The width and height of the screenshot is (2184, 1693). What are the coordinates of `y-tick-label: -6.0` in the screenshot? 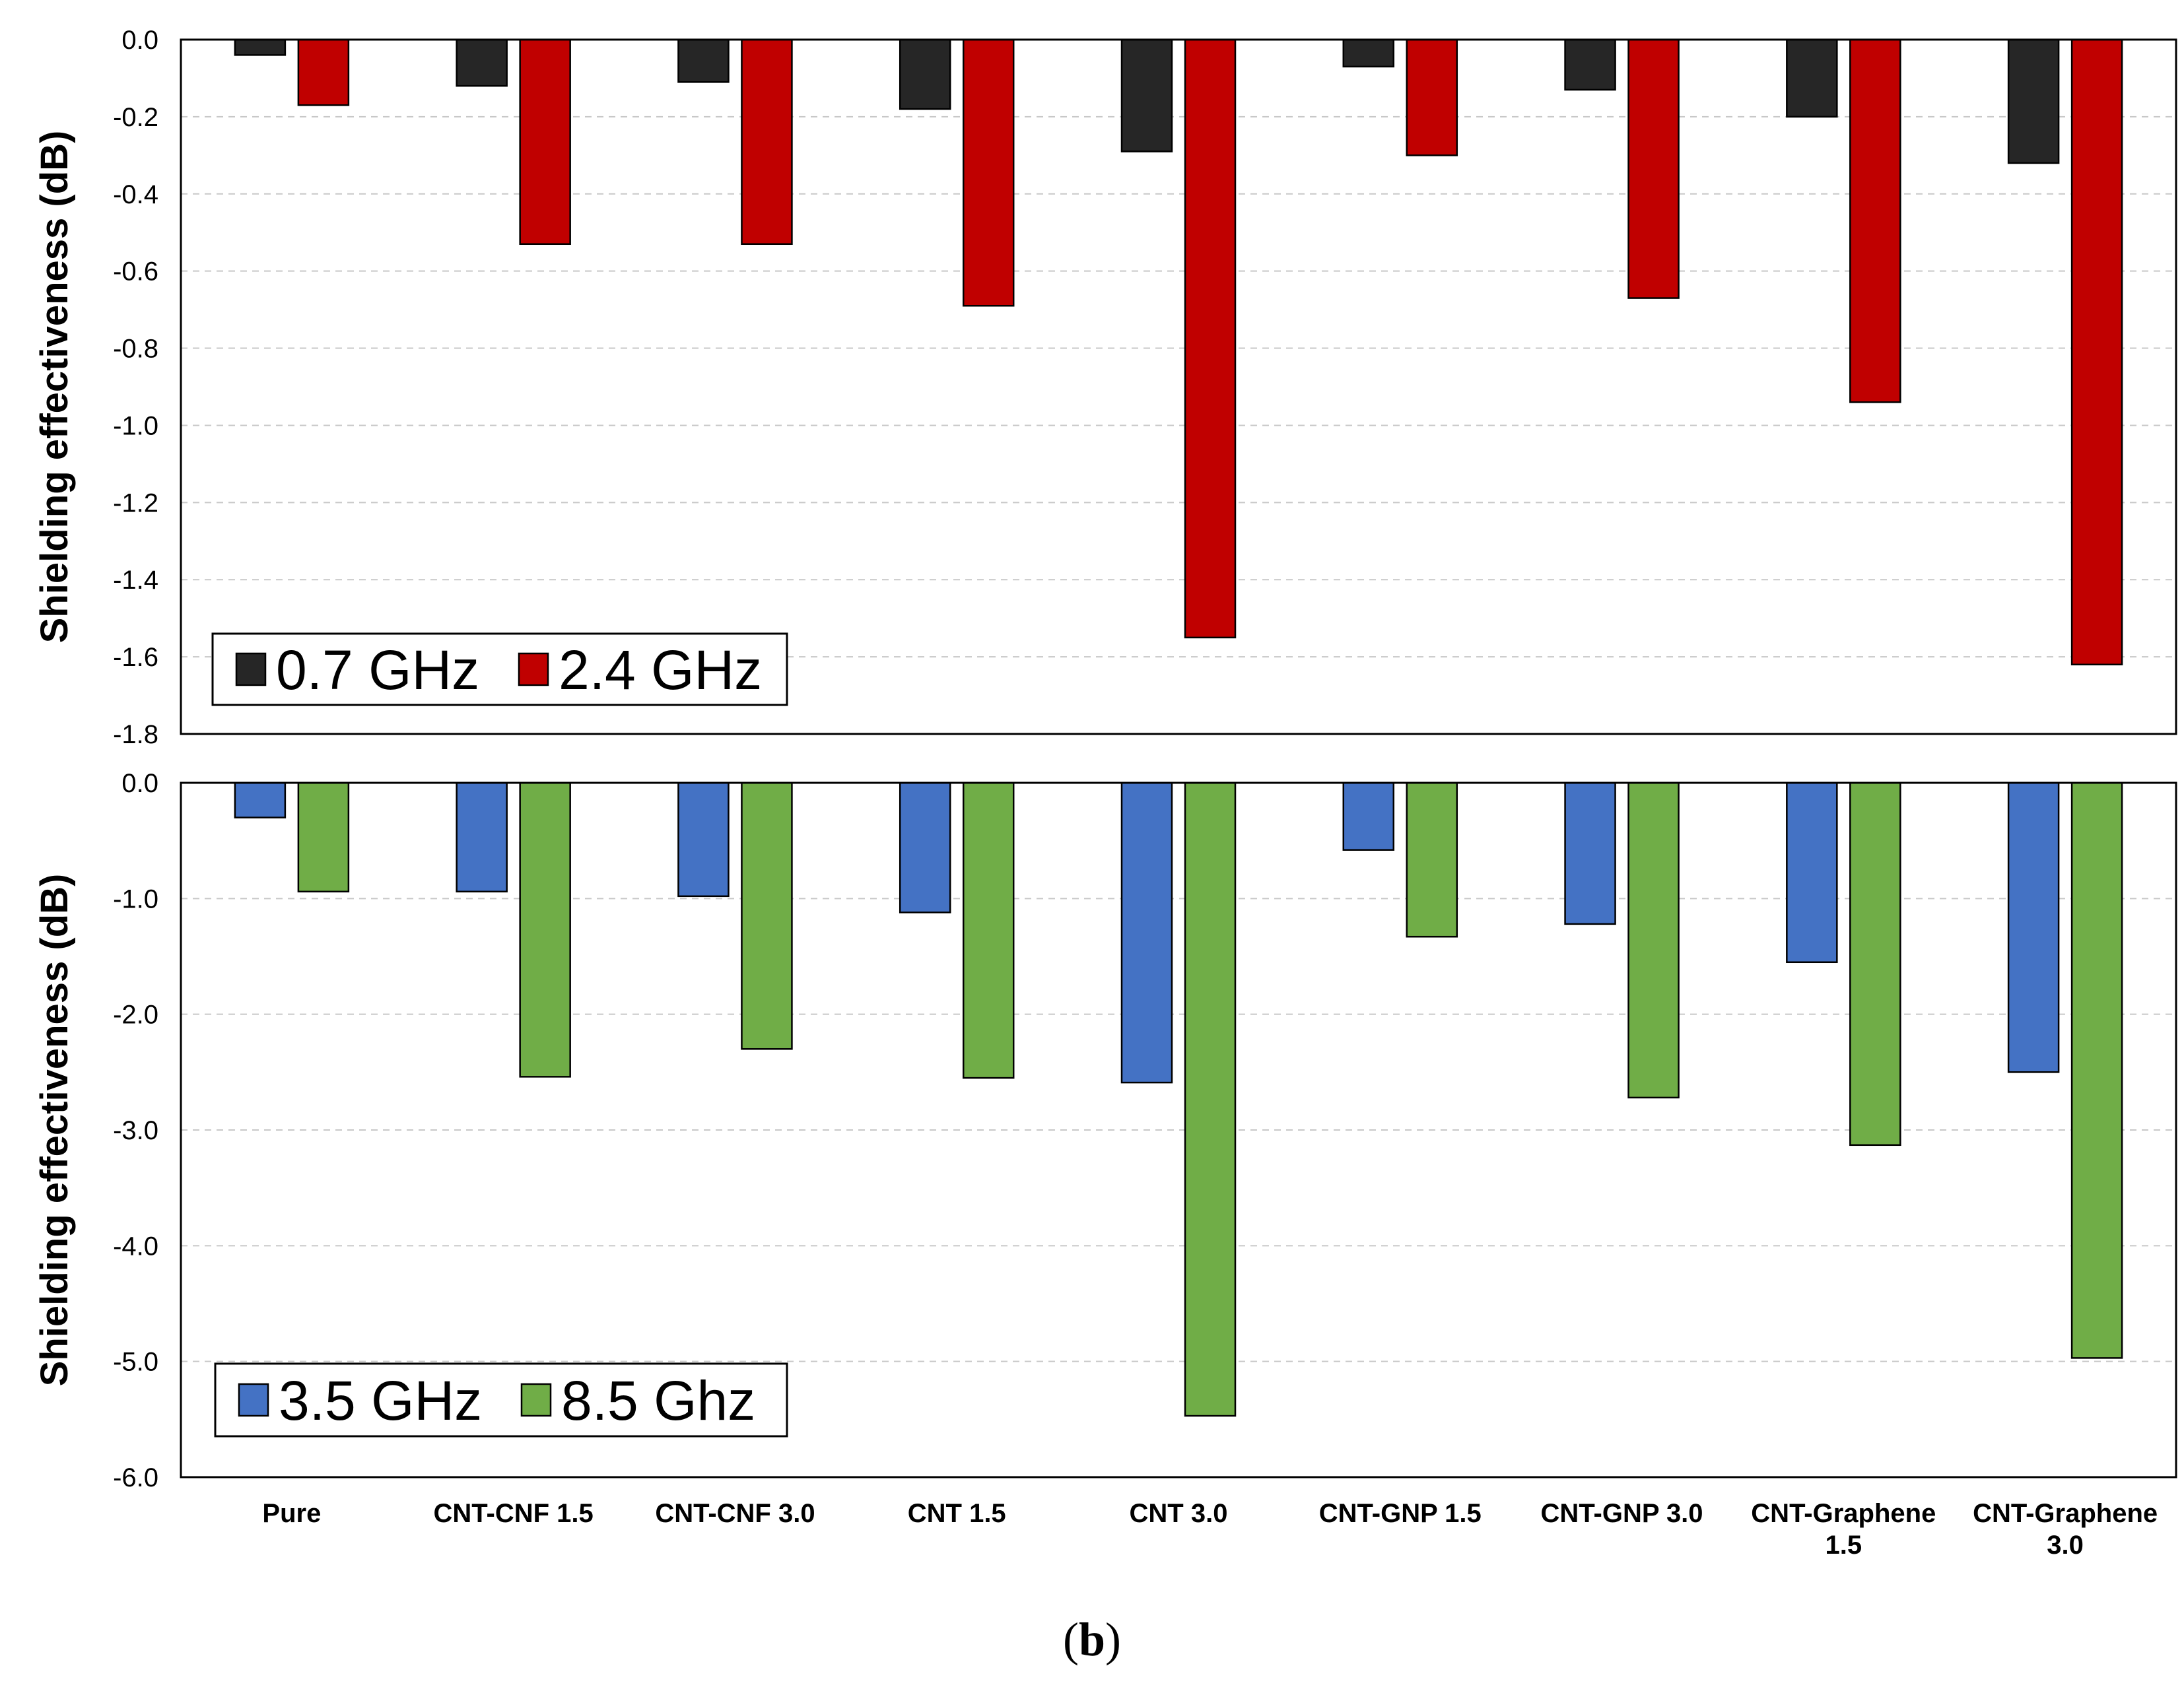 It's located at (135, 1477).